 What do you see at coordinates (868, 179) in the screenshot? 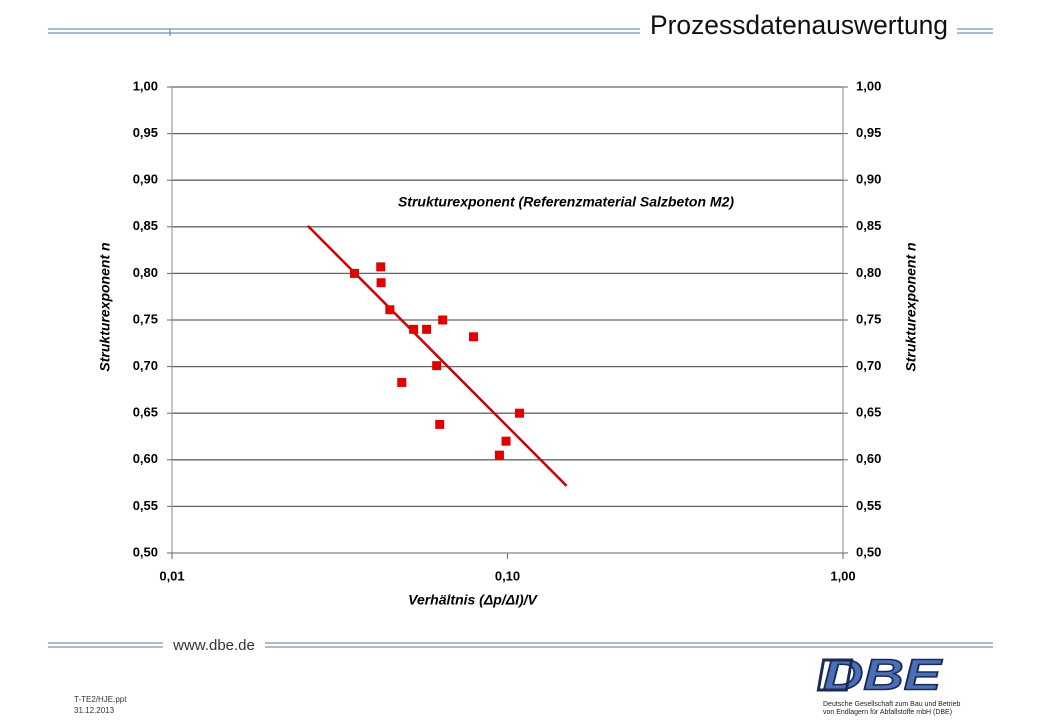
I see `y2-tick-label: 0,90` at bounding box center [868, 179].